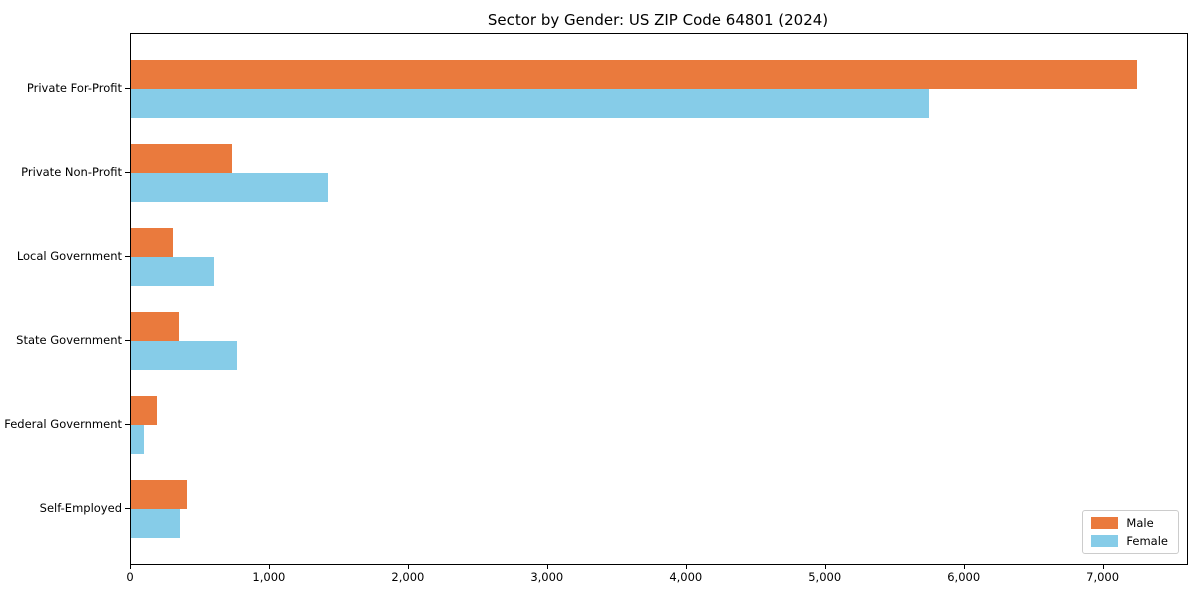 The height and width of the screenshot is (600, 1200). I want to click on x-tick-label: 6,000, so click(964, 577).